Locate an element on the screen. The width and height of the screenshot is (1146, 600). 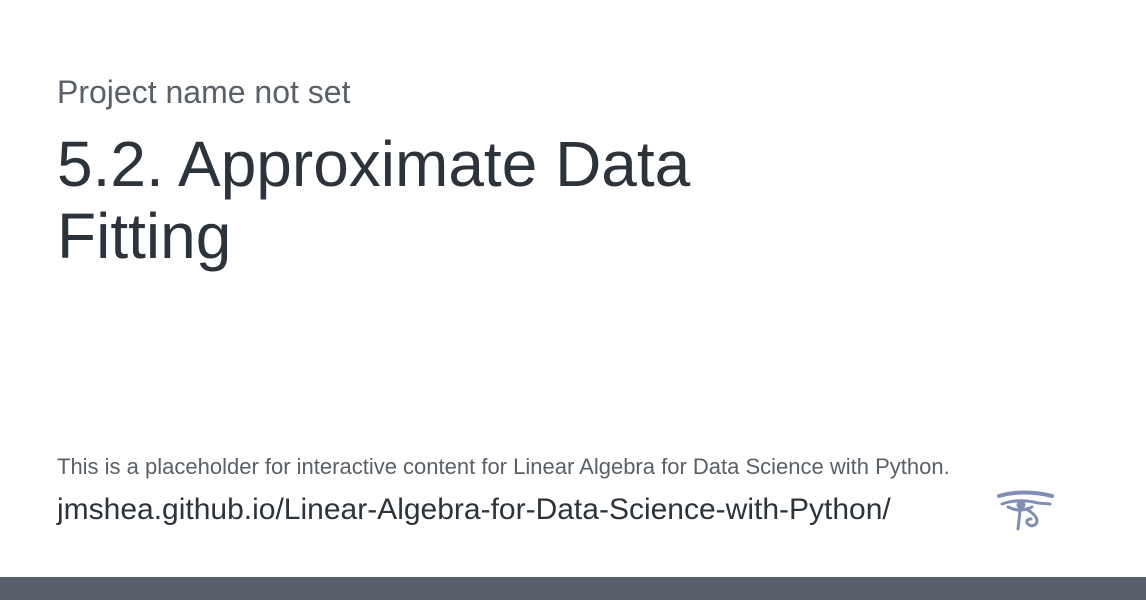
footer-bar is located at coordinates (573, 588).